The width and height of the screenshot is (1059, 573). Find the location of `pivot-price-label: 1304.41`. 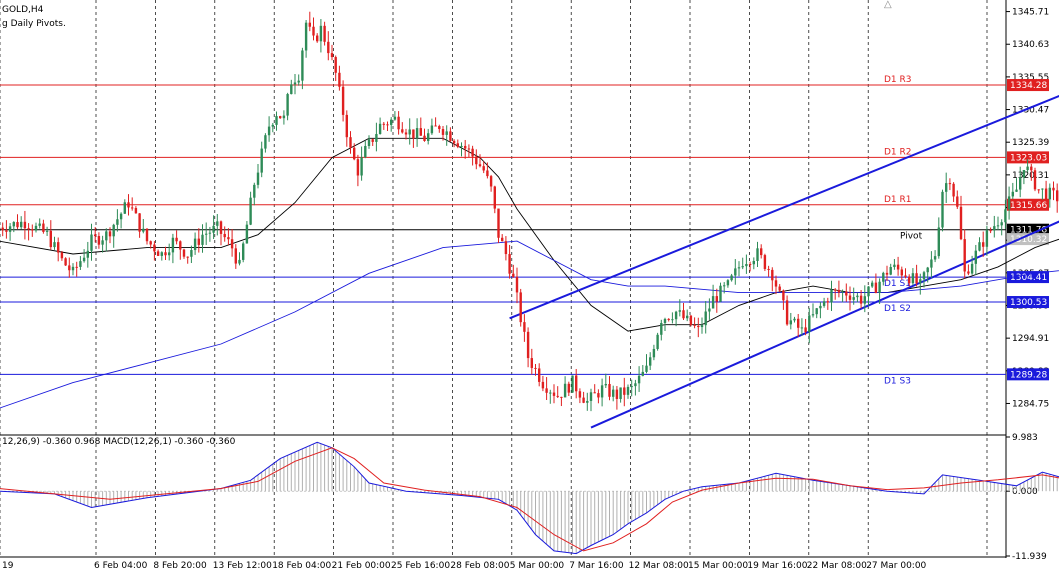

pivot-price-label: 1304.41 is located at coordinates (1028, 278).